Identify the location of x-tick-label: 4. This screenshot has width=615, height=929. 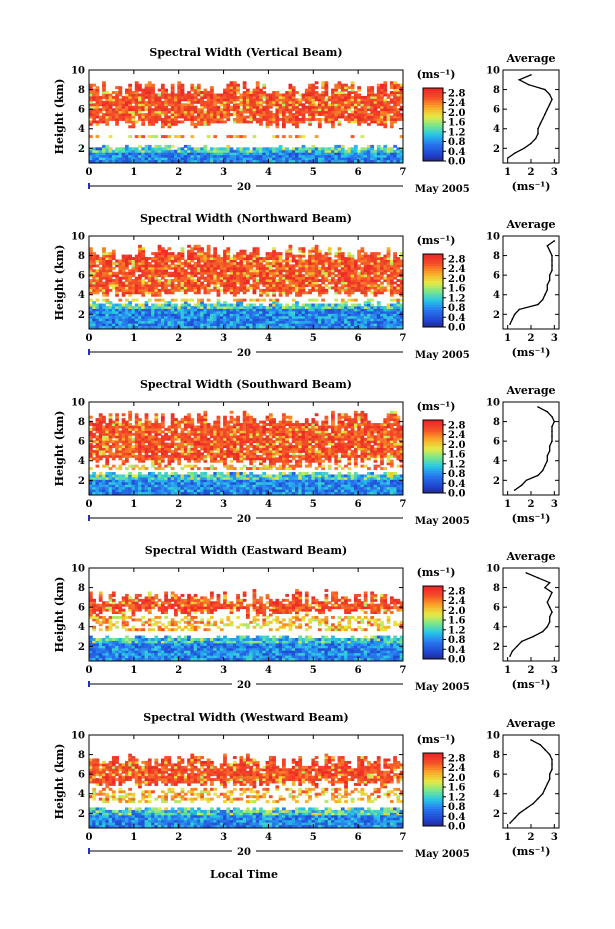
(268, 338).